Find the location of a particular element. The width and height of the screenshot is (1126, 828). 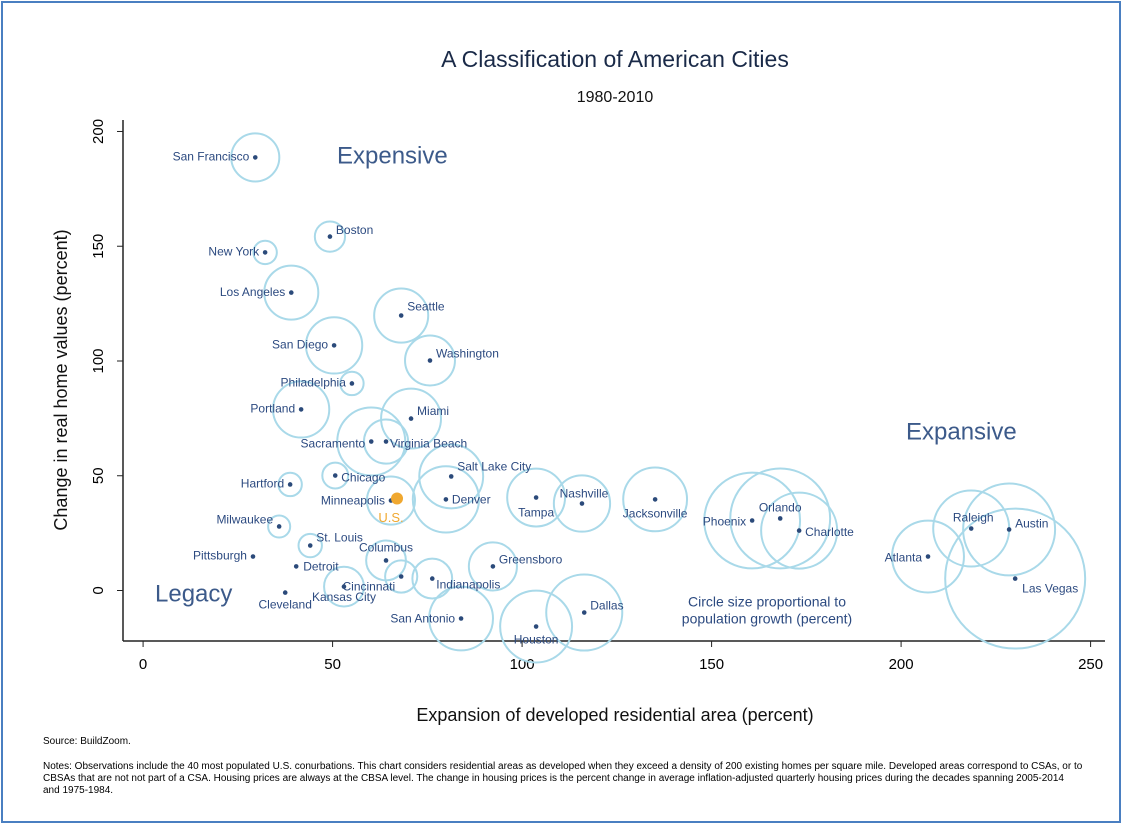

point-label: Cincinnati is located at coordinates (368, 587).